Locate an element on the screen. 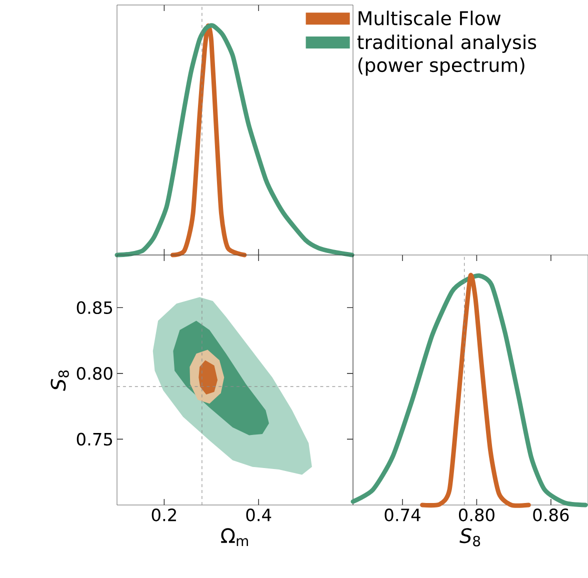  x-tick-label: 0.4 is located at coordinates (259, 515).